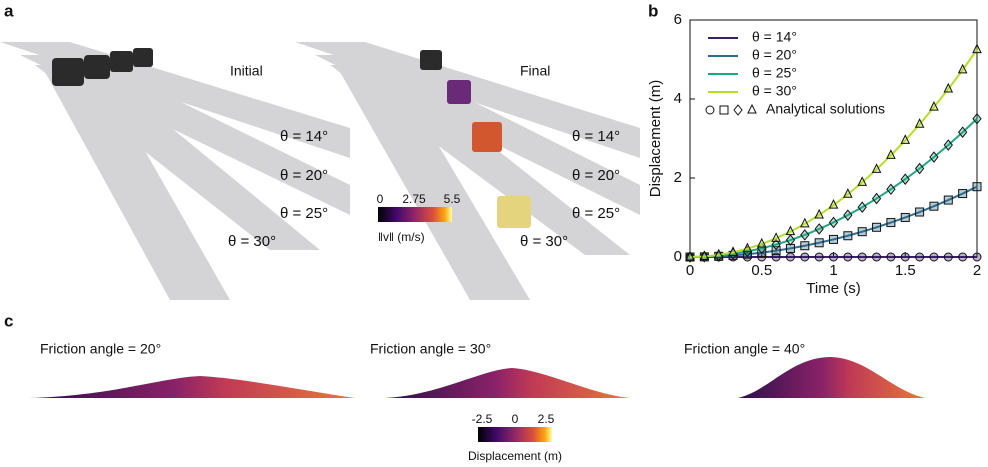  Describe the element at coordinates (414, 199) in the screenshot. I see `colorbar-tick: 2.75` at that location.